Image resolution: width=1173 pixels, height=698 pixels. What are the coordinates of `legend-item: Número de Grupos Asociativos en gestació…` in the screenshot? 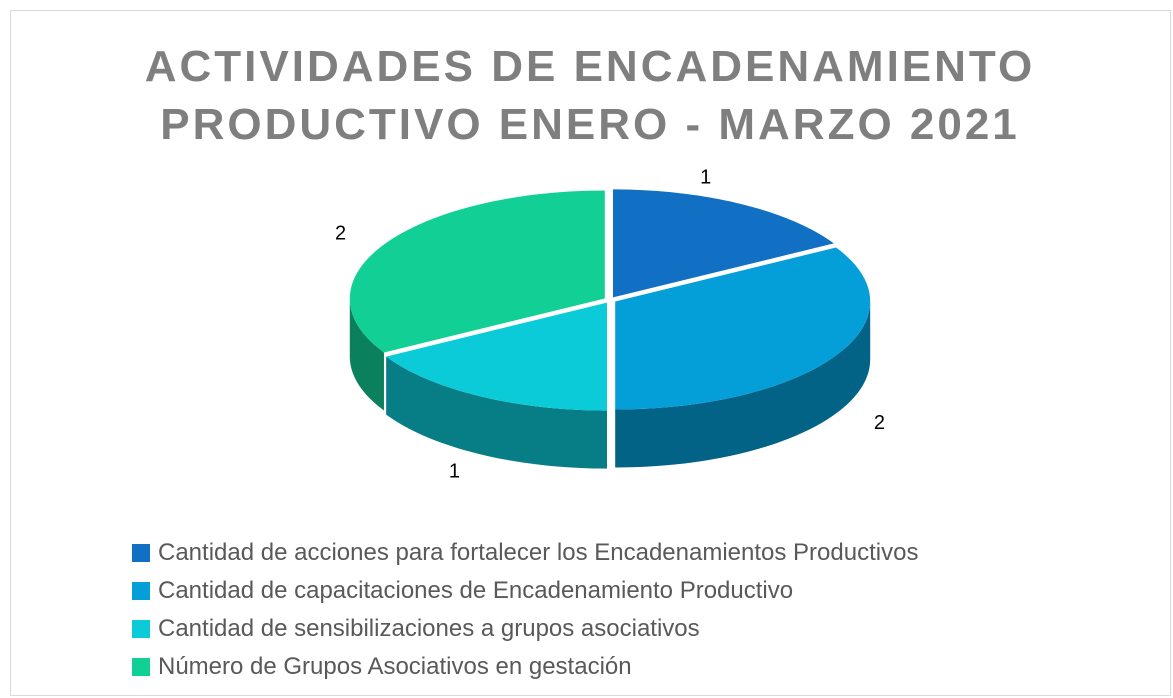 It's located at (525, 667).